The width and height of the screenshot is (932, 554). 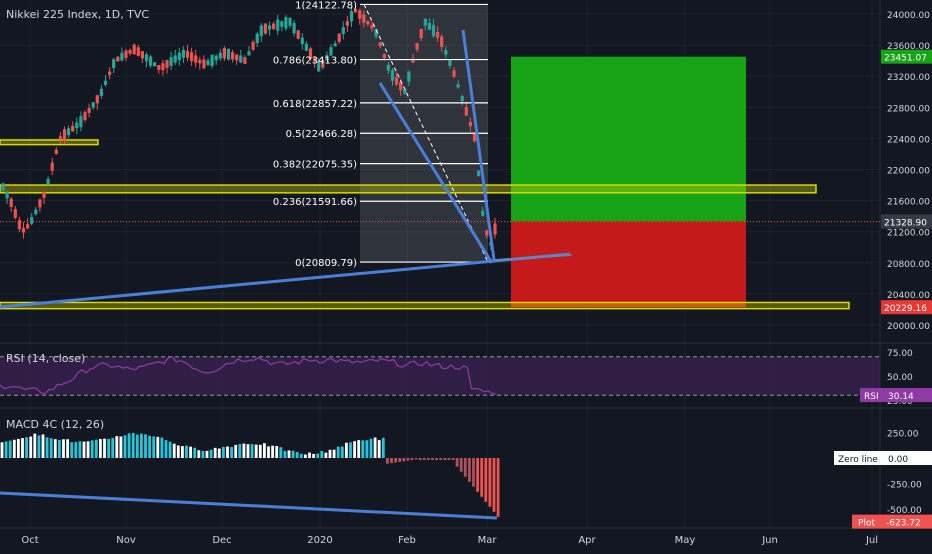 I want to click on fib-level-label: 0.786(23413.80), so click(x=315, y=61).